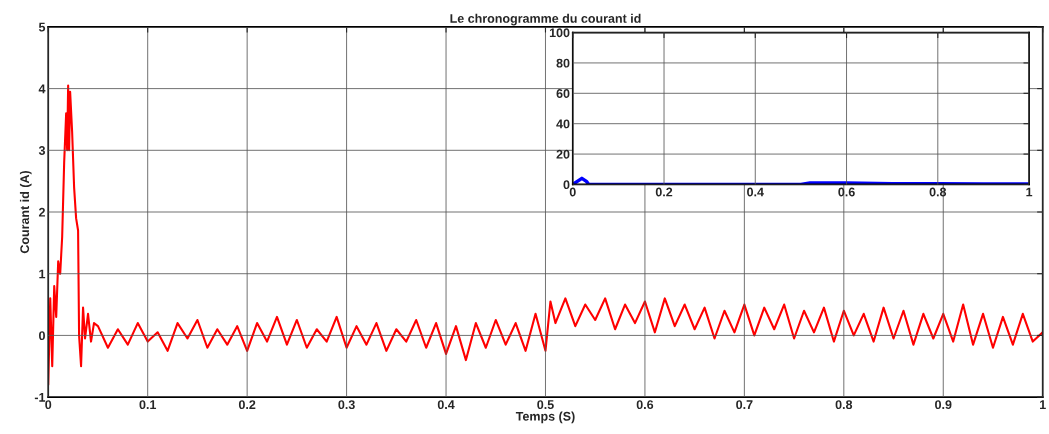 The image size is (1049, 434). What do you see at coordinates (563, 154) in the screenshot?
I see `y-tick-label: 20` at bounding box center [563, 154].